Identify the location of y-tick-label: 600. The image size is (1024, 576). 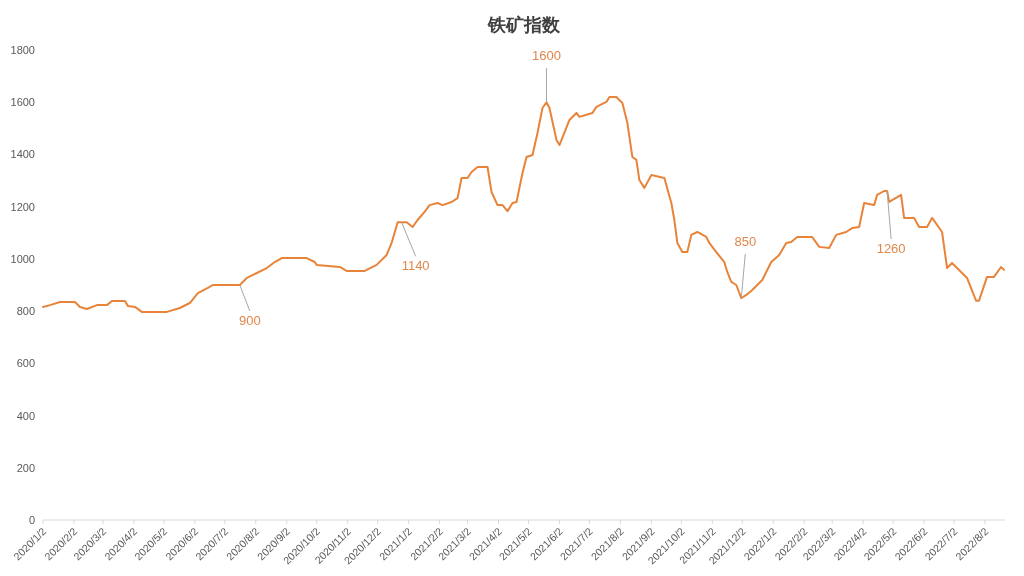
(25, 363).